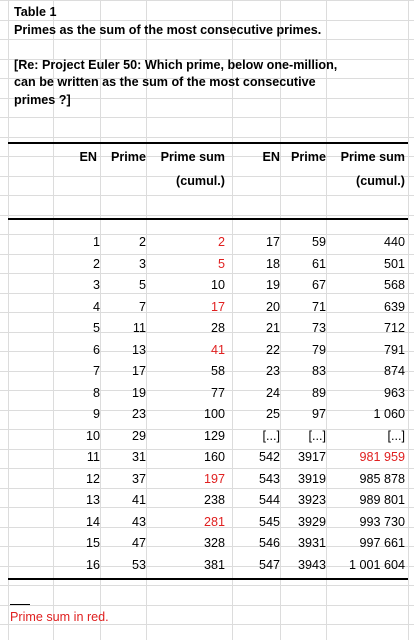 The image size is (414, 640). I want to click on right-prime-sum-cell: 989 801, so click(382, 500).